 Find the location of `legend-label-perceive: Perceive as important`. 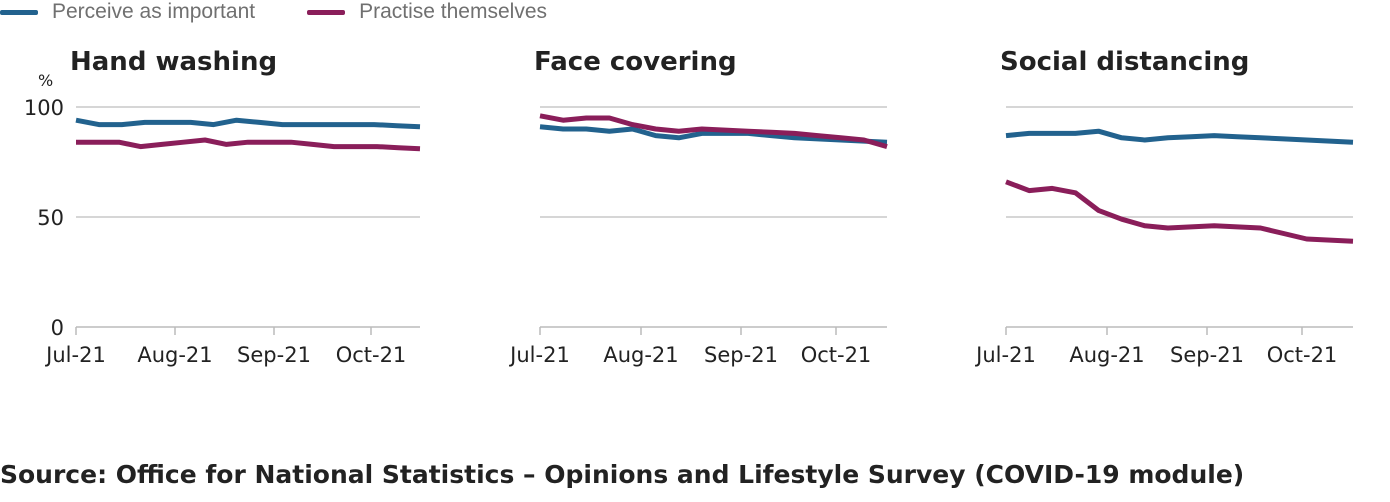

legend-label-perceive: Perceive as important is located at coordinates (154, 11).